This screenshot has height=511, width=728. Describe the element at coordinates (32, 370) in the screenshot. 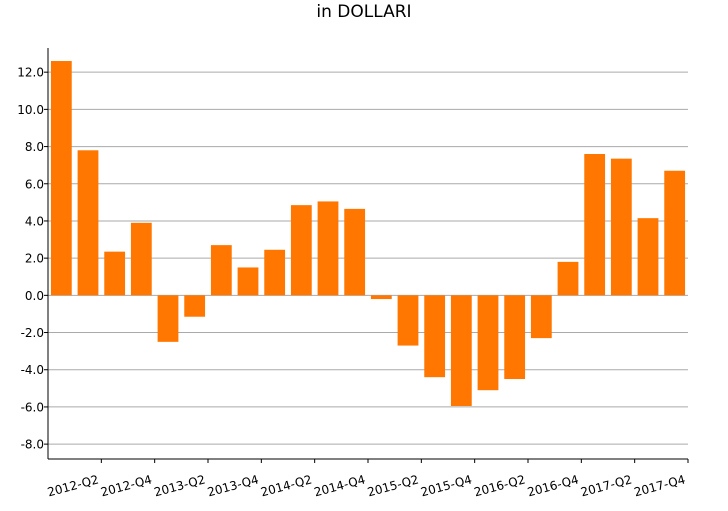

I see `y-tick-label: -4.0` at that location.